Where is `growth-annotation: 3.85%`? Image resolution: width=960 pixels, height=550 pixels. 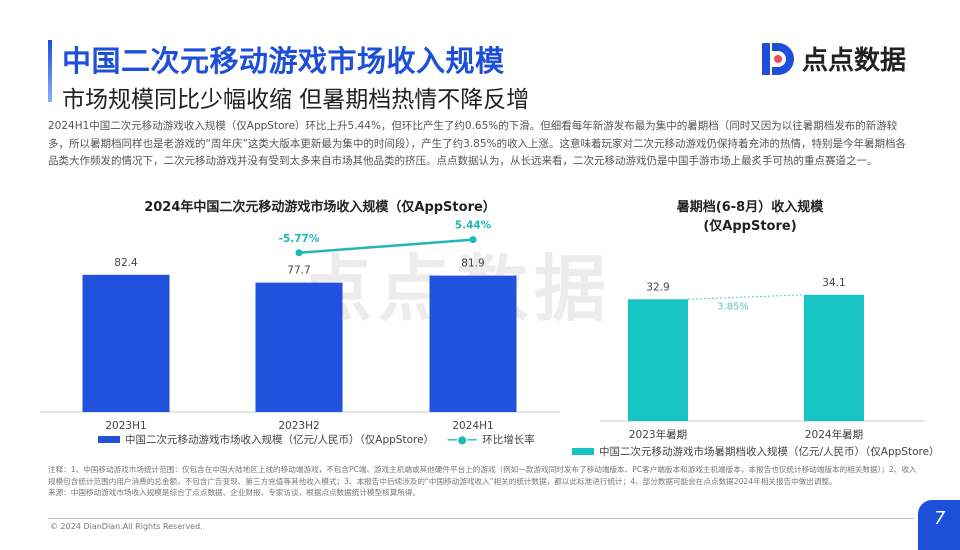 growth-annotation: 3.85% is located at coordinates (733, 306).